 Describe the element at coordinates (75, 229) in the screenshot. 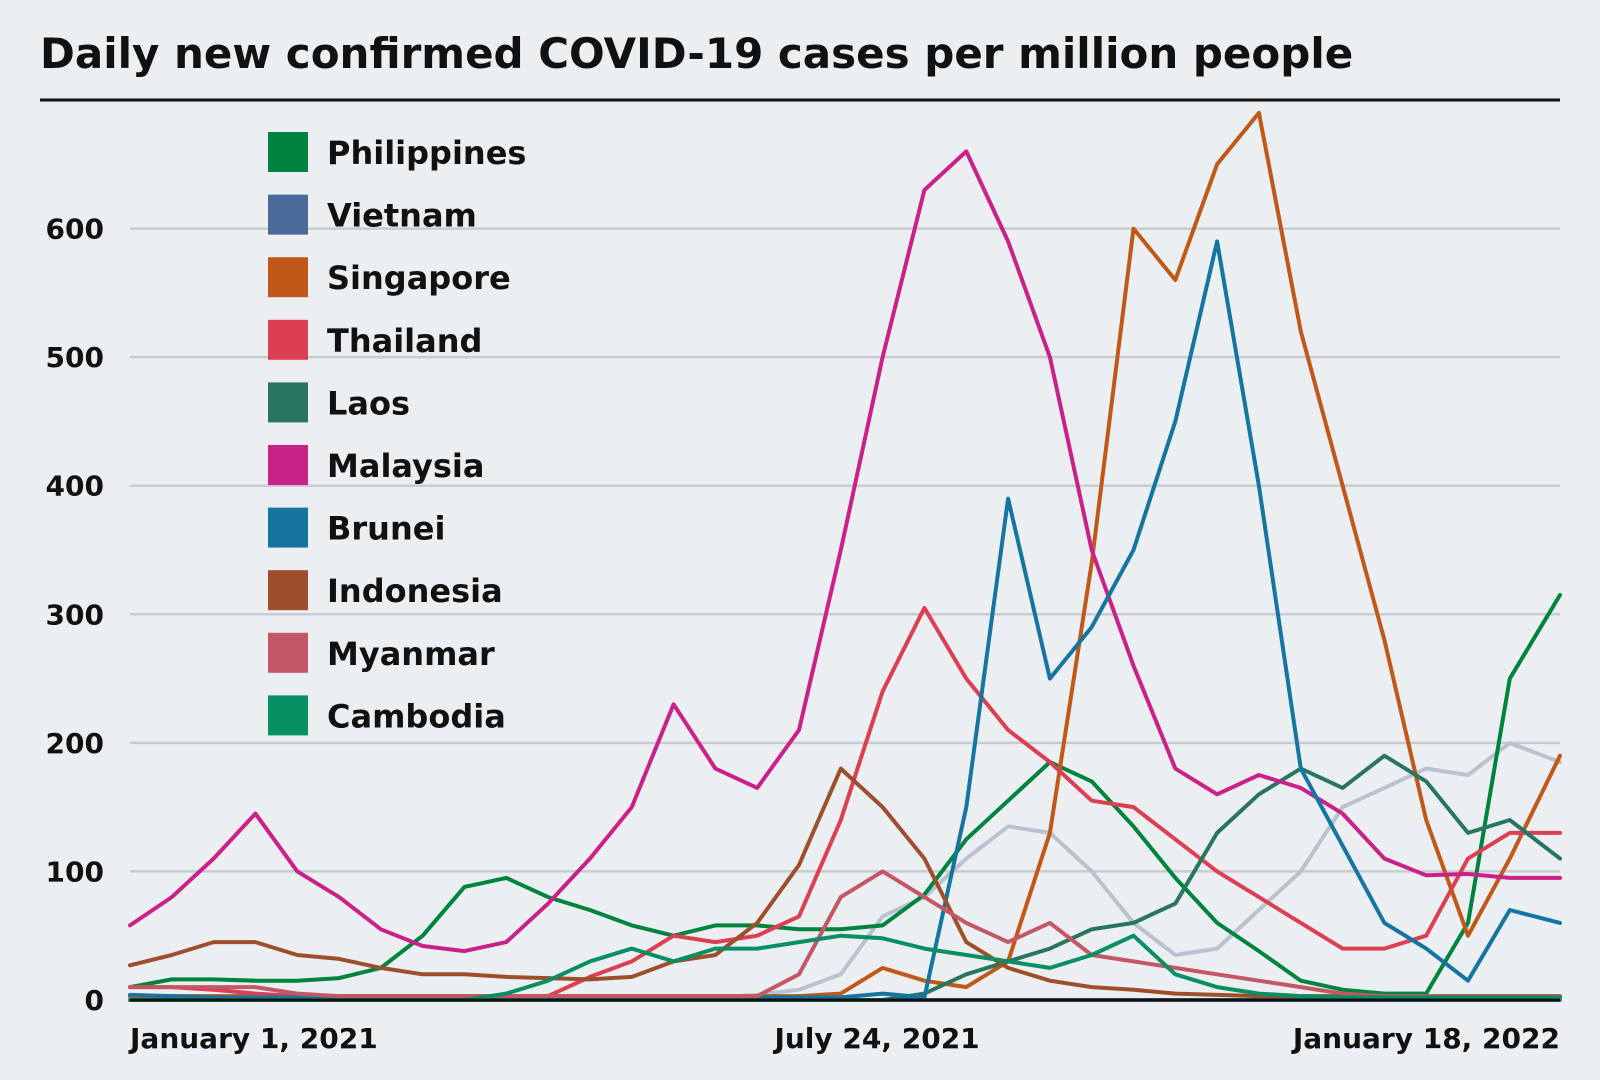

I see `y-tick-label: 600` at that location.